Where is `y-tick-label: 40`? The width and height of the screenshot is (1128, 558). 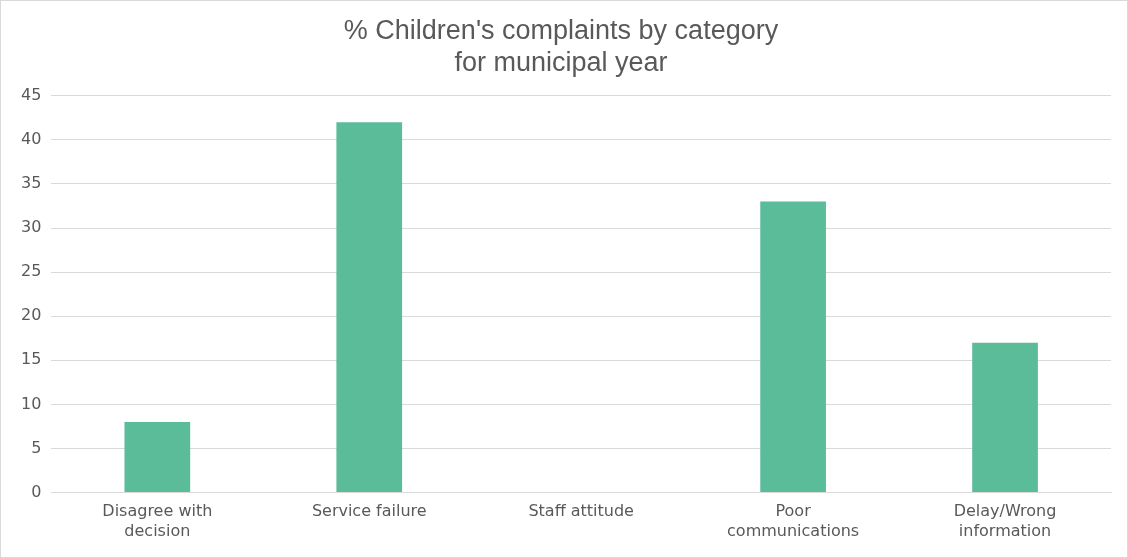
y-tick-label: 40 is located at coordinates (31, 139).